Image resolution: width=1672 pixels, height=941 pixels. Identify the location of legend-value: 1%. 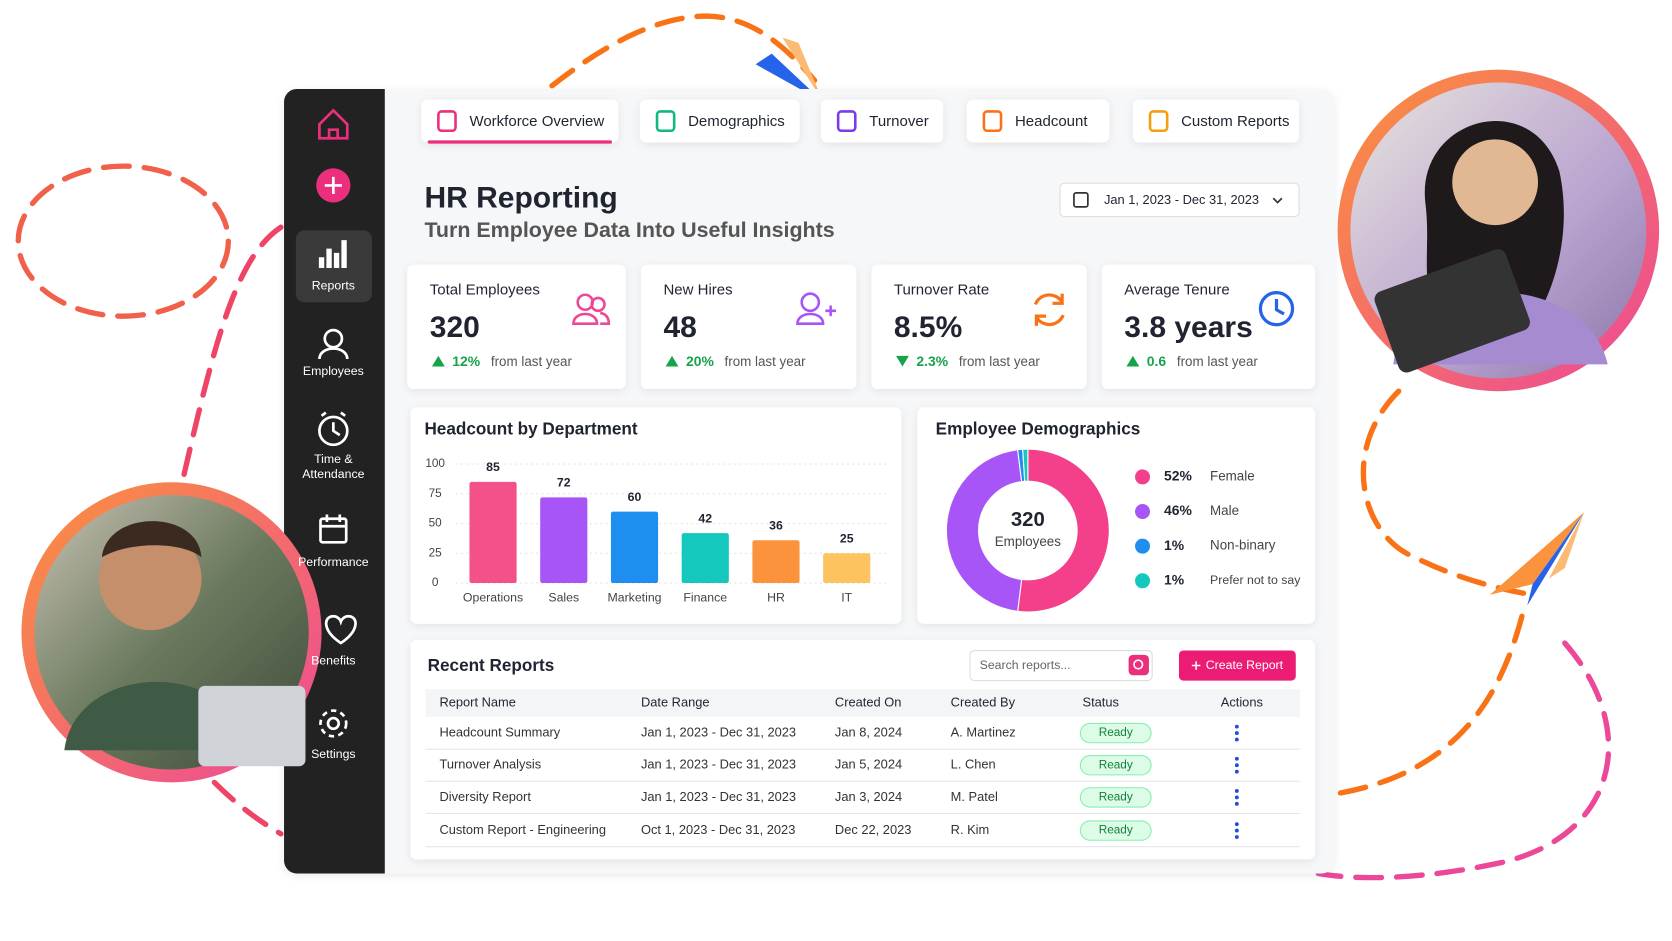
(1174, 579).